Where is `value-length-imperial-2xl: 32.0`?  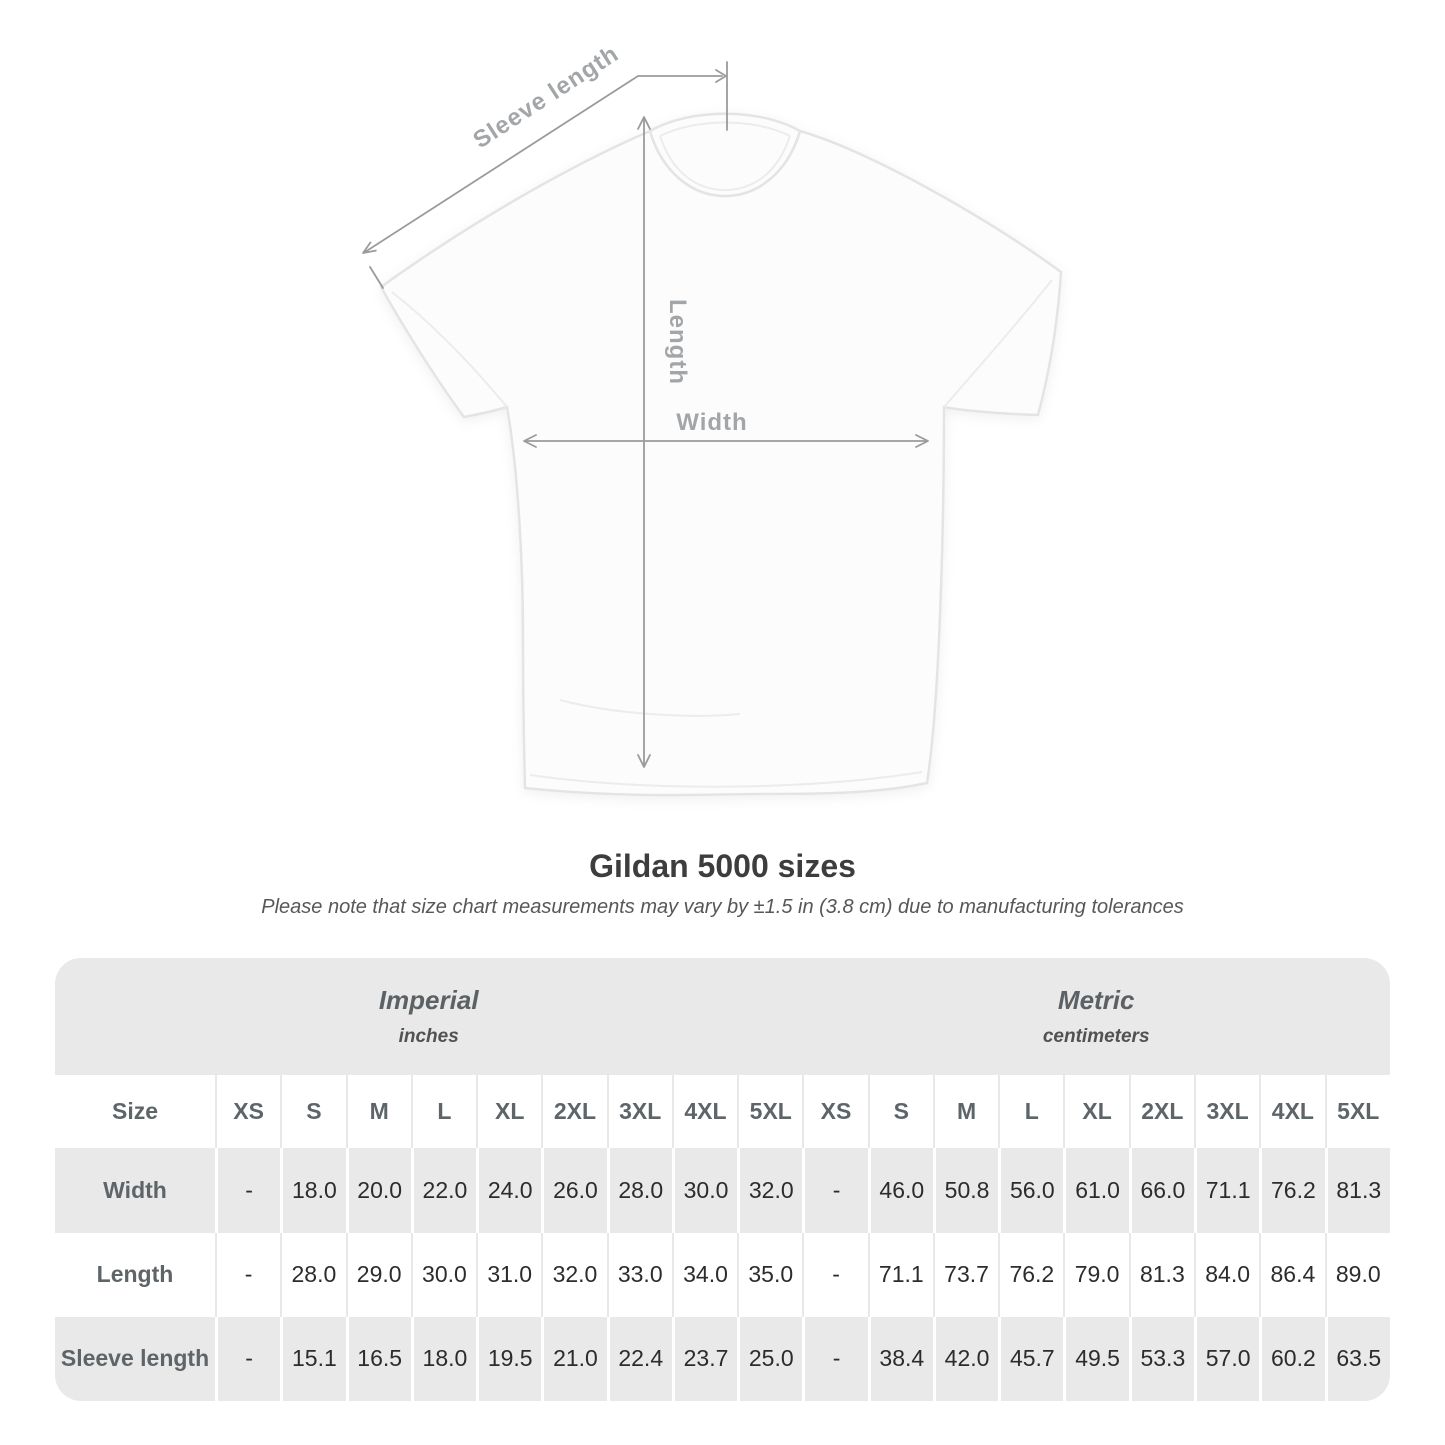 value-length-imperial-2xl: 32.0 is located at coordinates (574, 1274).